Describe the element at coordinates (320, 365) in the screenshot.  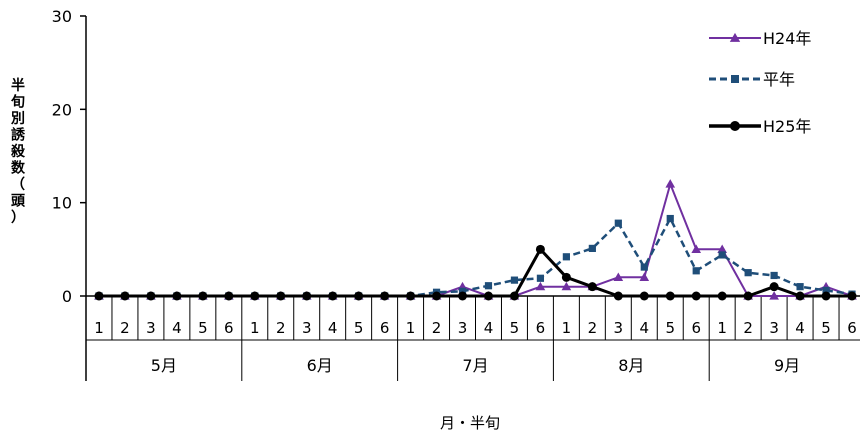
I see `x-tick-label-month: 6月` at that location.